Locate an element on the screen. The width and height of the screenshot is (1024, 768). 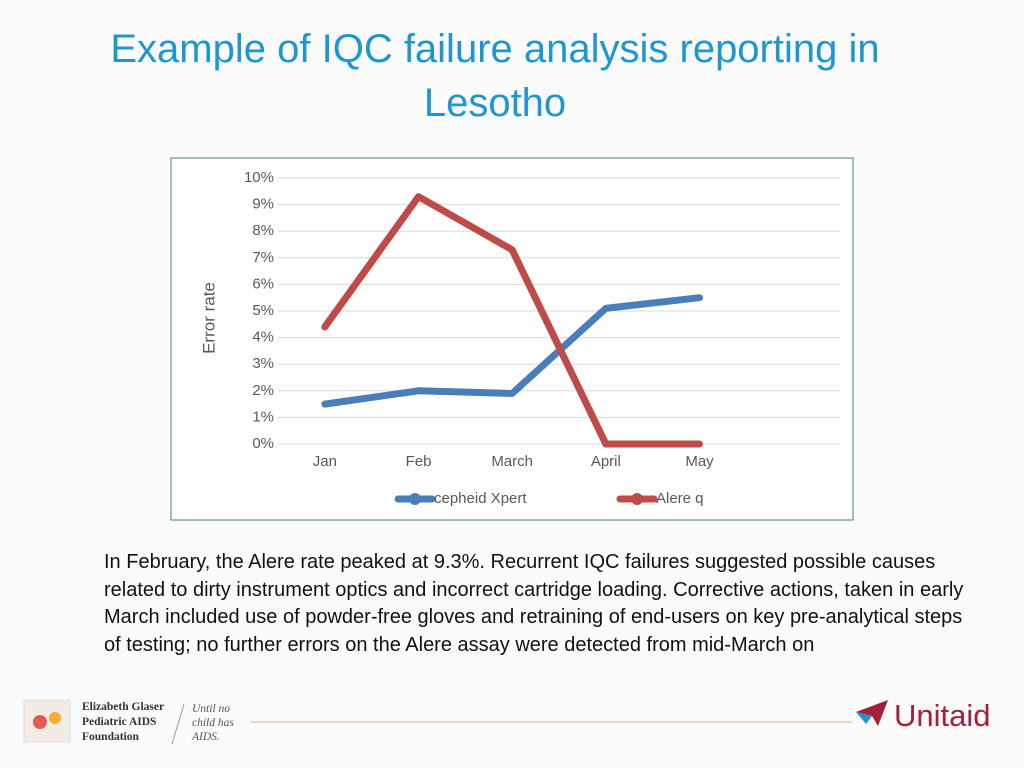
y-tick-label: 7% is located at coordinates (263, 257).